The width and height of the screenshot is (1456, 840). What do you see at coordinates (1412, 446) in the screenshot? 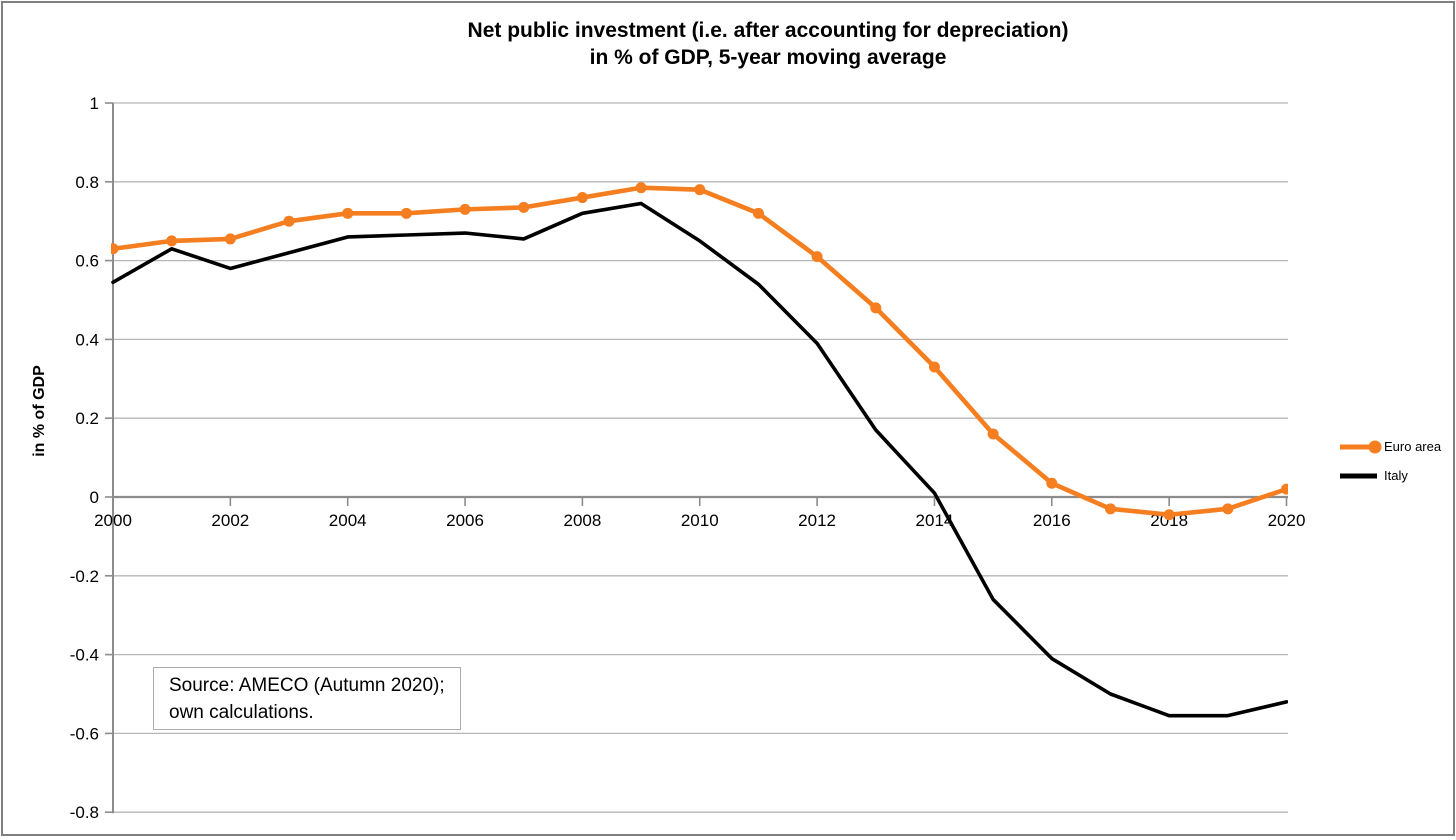
I see `legend-label-euro-area: Euro area` at bounding box center [1412, 446].